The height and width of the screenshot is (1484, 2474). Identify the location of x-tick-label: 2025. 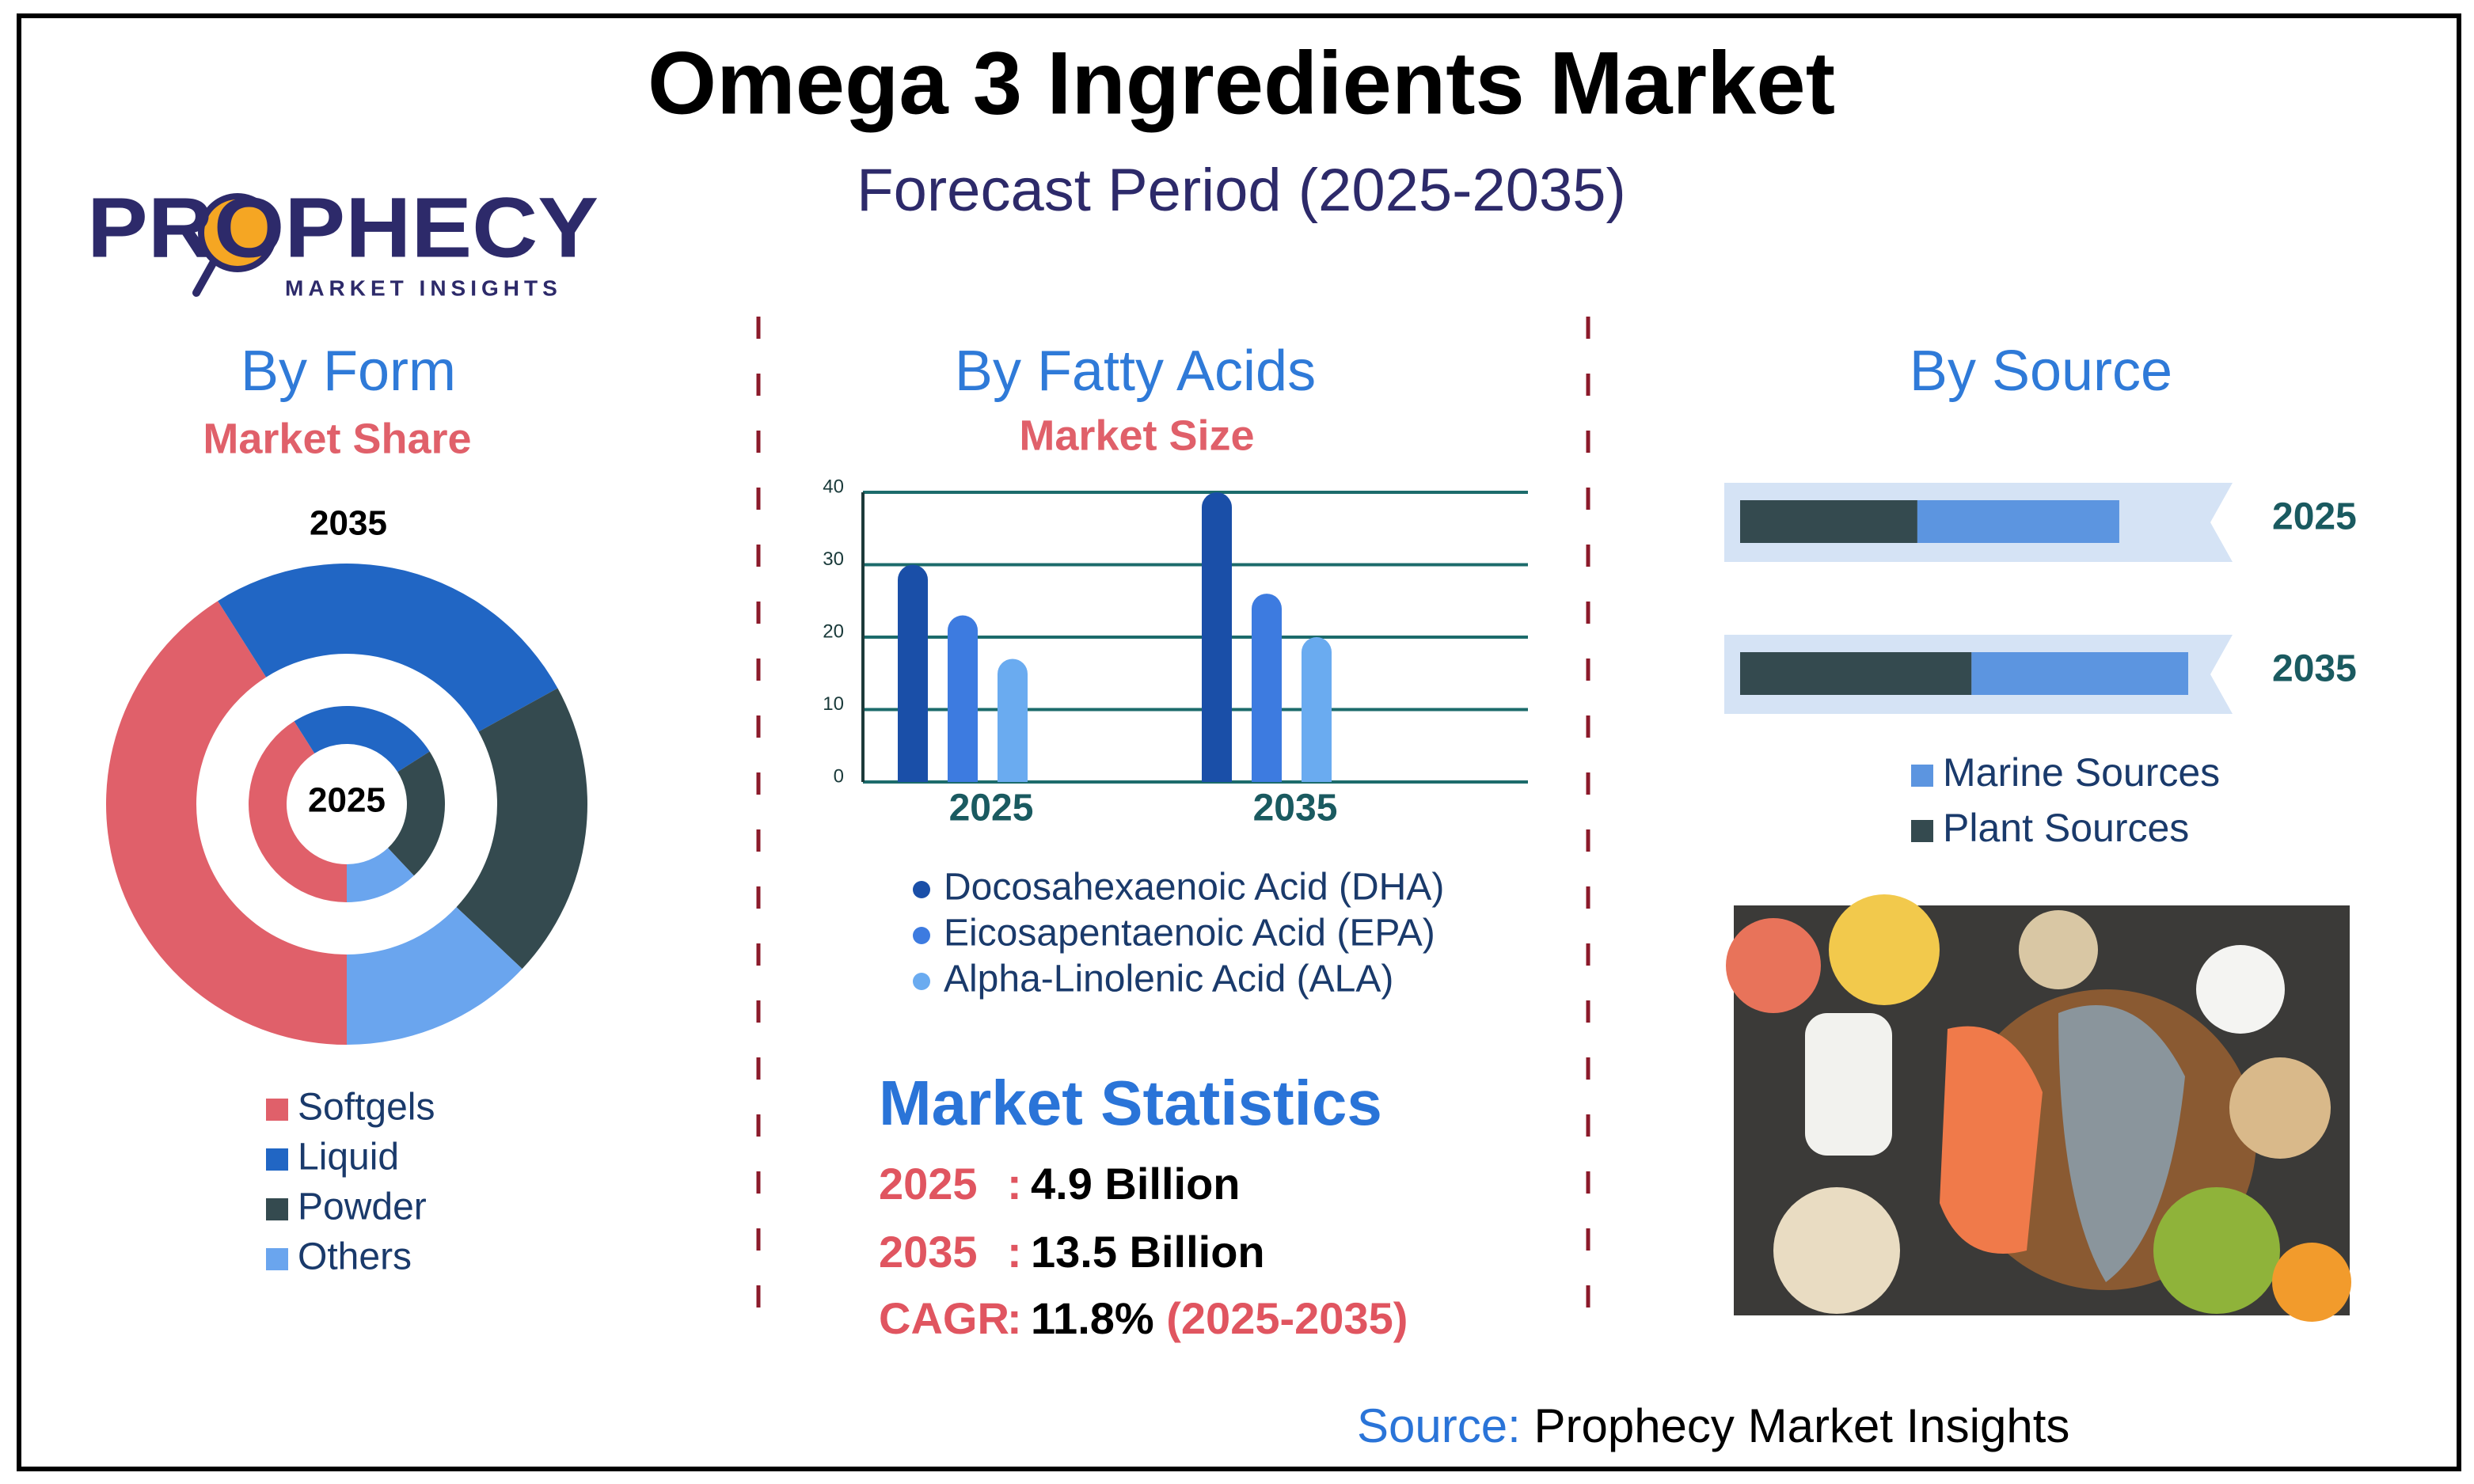
(991, 808).